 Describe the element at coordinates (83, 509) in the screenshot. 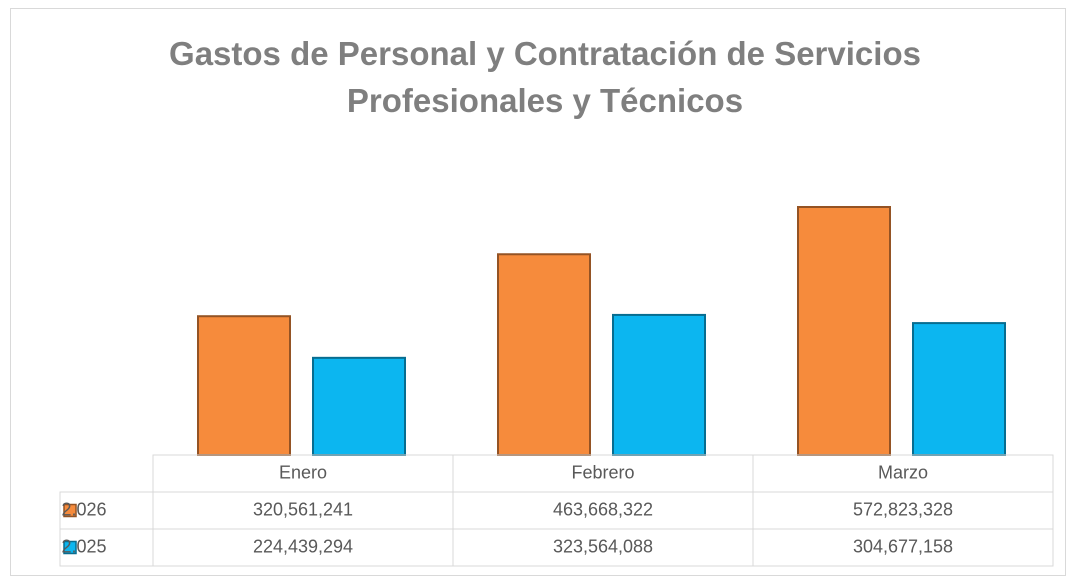

I see `legend-label: 2.026` at that location.